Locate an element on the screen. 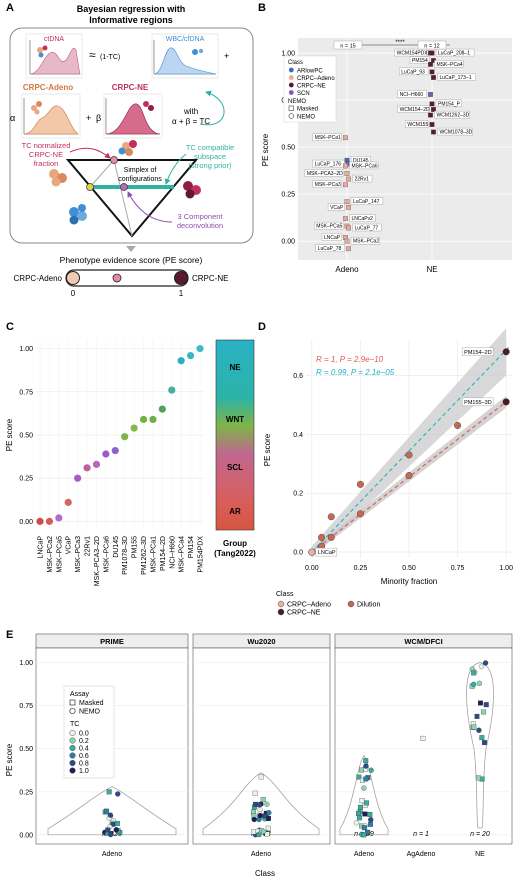  c-xtick-label: PM154 is located at coordinates (191, 547).